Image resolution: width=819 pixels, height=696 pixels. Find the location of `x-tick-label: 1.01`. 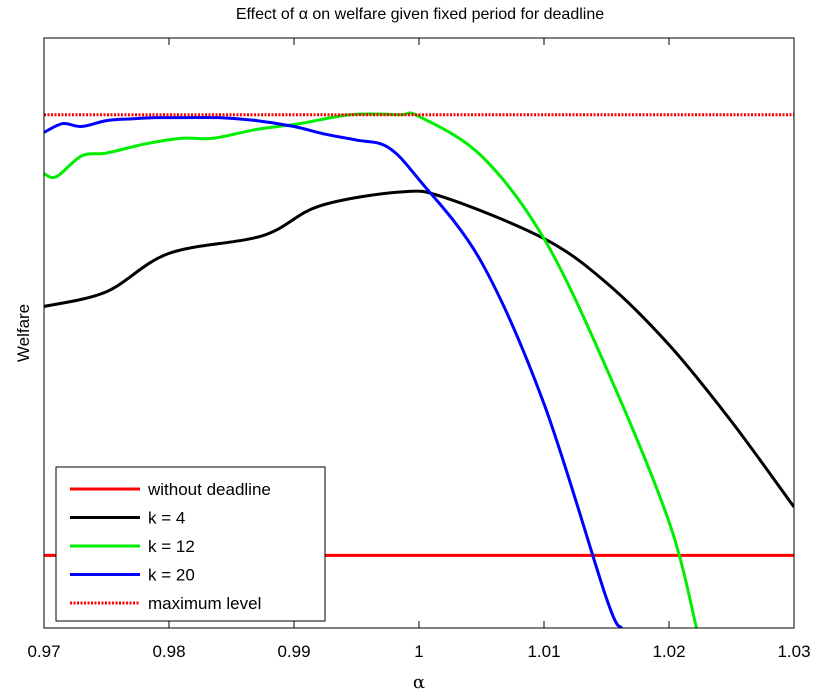

x-tick-label: 1.01 is located at coordinates (543, 651).